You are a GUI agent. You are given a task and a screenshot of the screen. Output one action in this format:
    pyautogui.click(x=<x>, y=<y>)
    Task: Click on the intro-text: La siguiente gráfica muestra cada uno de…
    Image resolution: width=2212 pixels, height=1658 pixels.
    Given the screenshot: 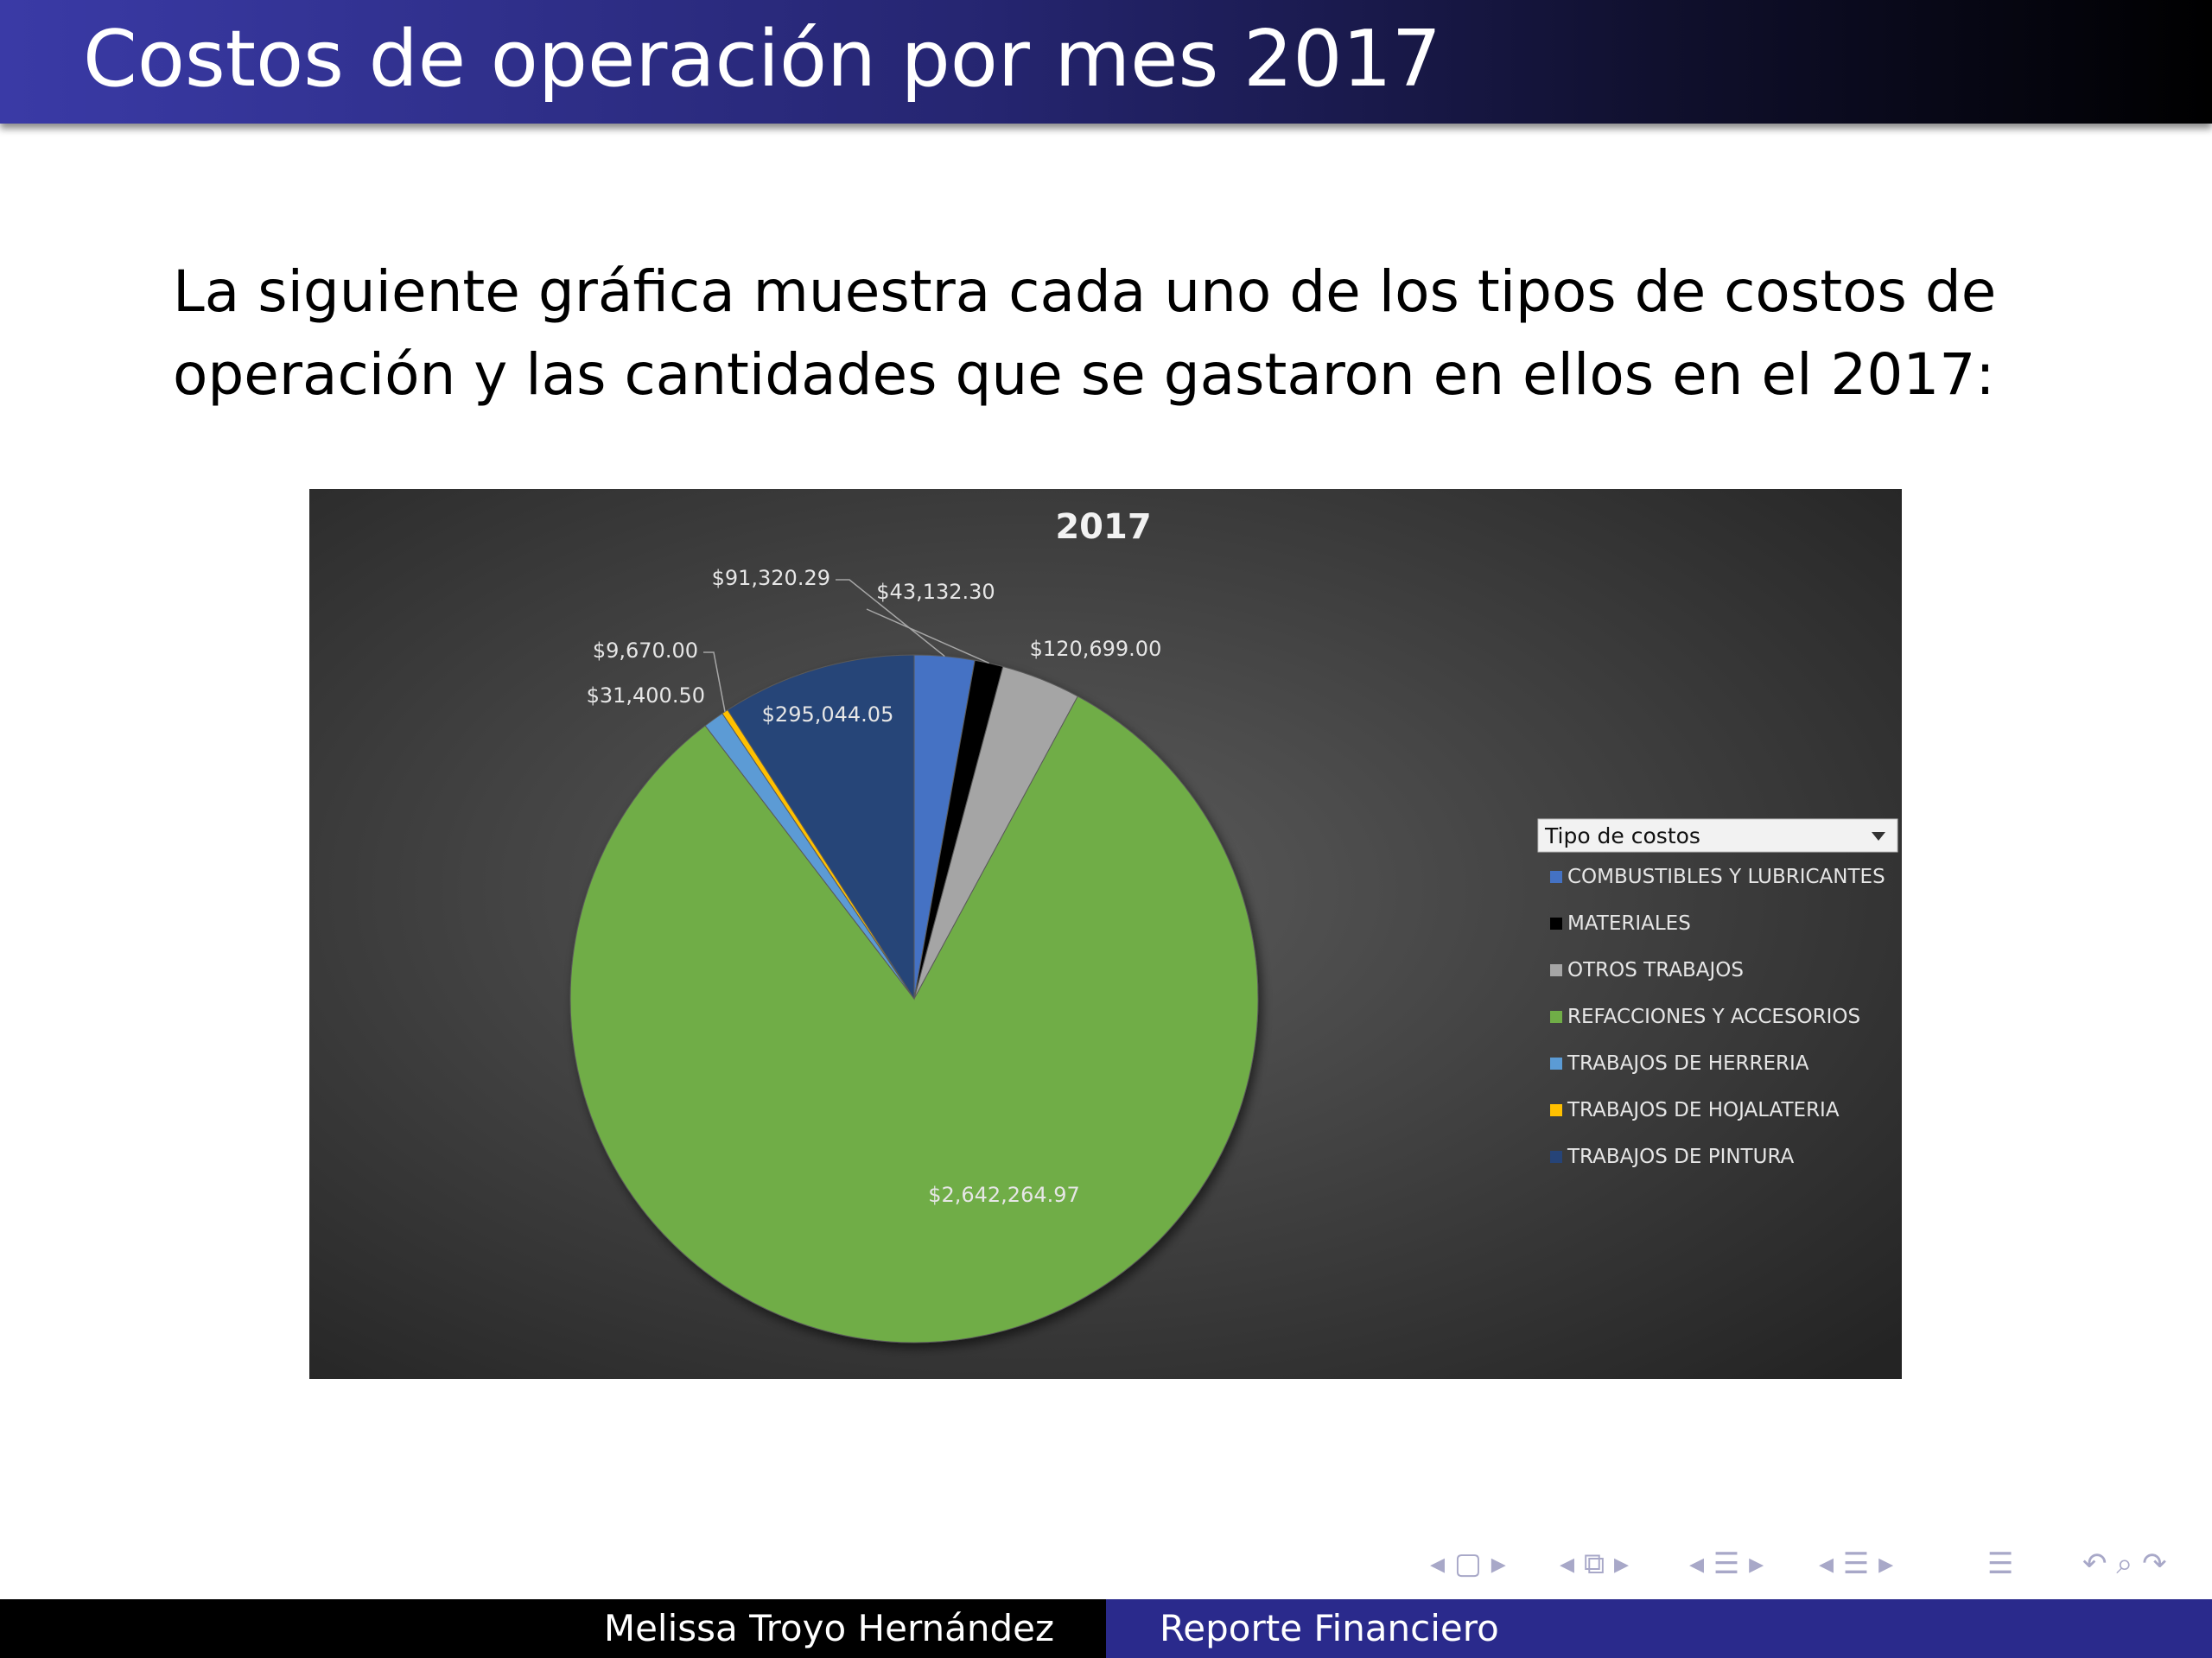 What is the action you would take?
    pyautogui.click(x=1085, y=333)
    